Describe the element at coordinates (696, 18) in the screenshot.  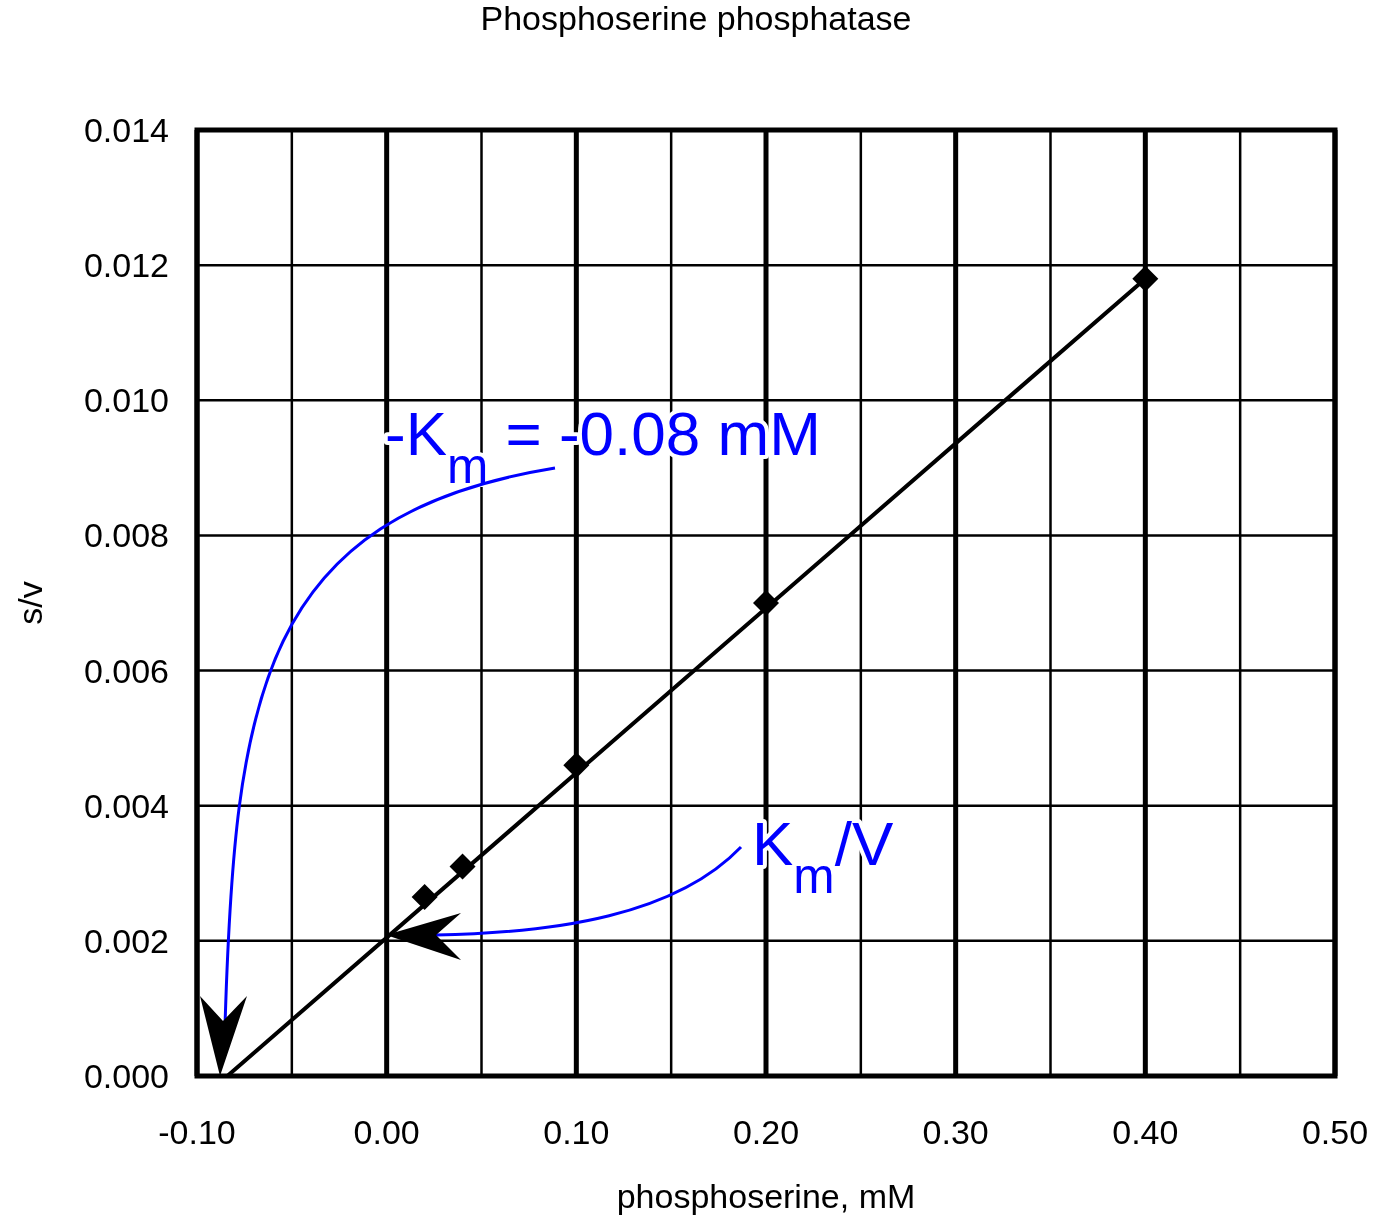
I see `chart-title: Phosphoserine phosphatase` at that location.